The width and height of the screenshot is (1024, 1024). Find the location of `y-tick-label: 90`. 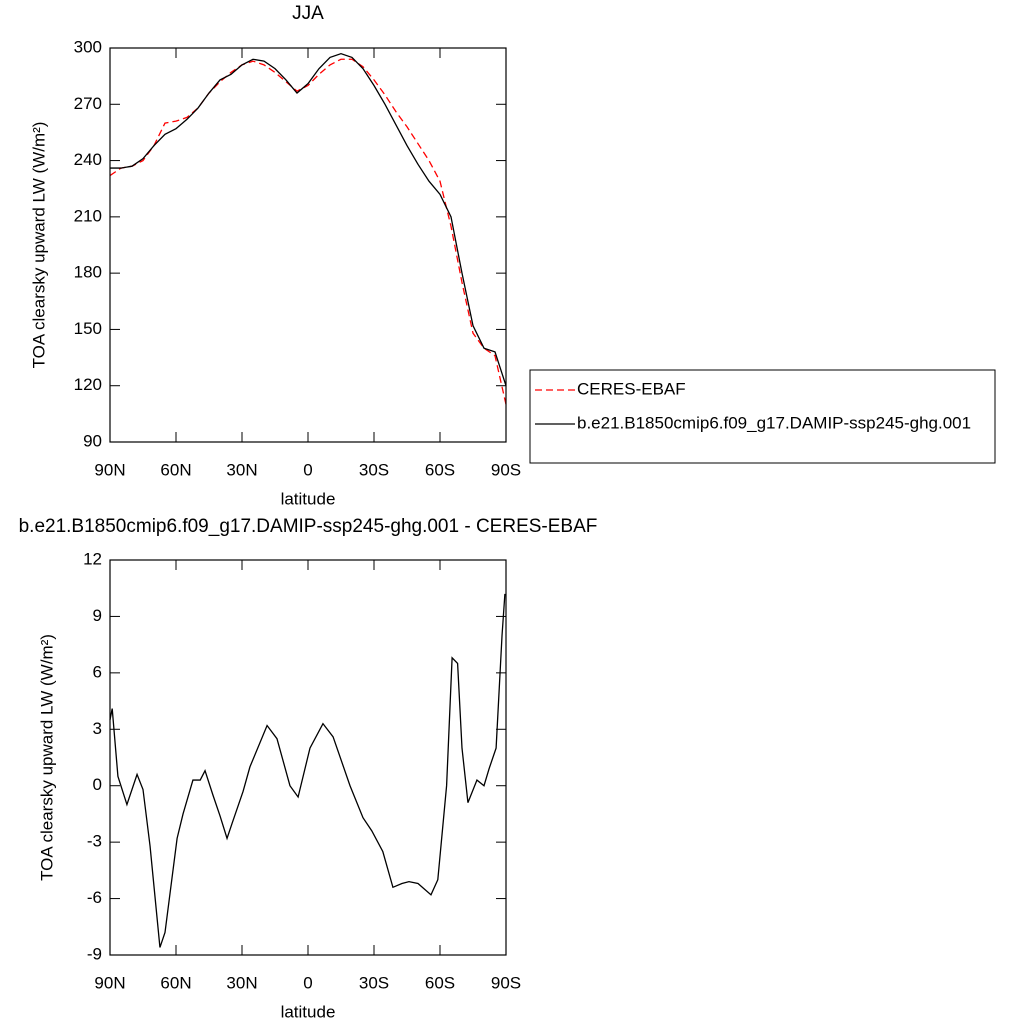

y-tick-label: 90 is located at coordinates (92, 440).